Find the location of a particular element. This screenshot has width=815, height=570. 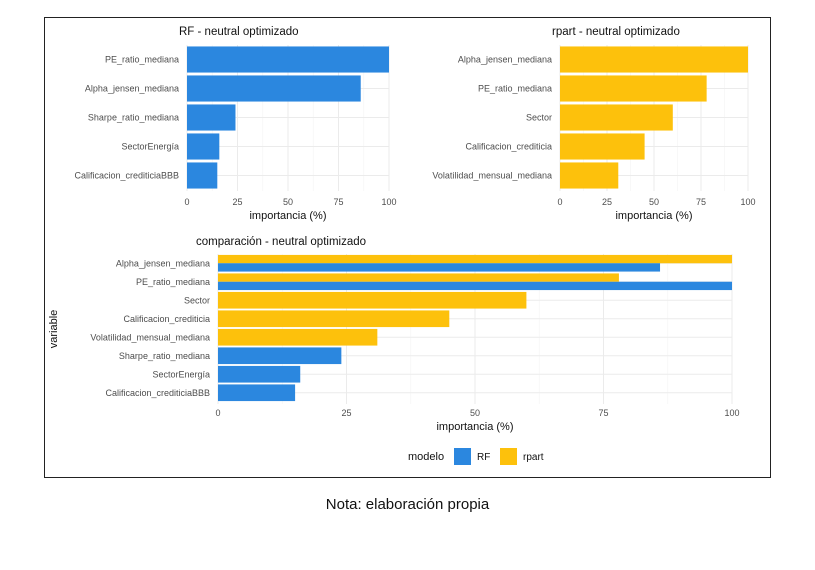

chart0-category-label: PE_ratio_mediana is located at coordinates (142, 60).